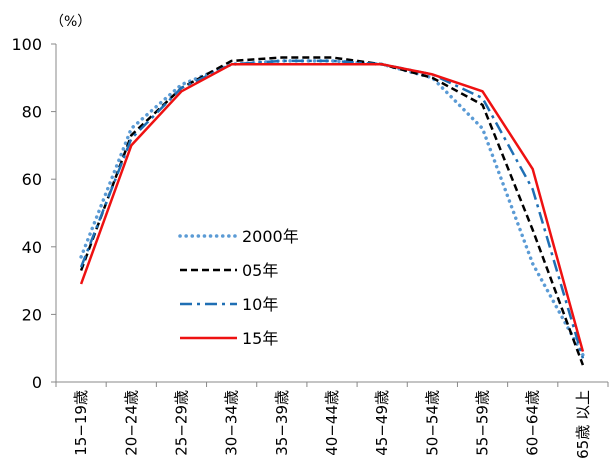 The height and width of the screenshot is (475, 615). What do you see at coordinates (37, 382) in the screenshot?
I see `y-tick-label: 0` at bounding box center [37, 382].